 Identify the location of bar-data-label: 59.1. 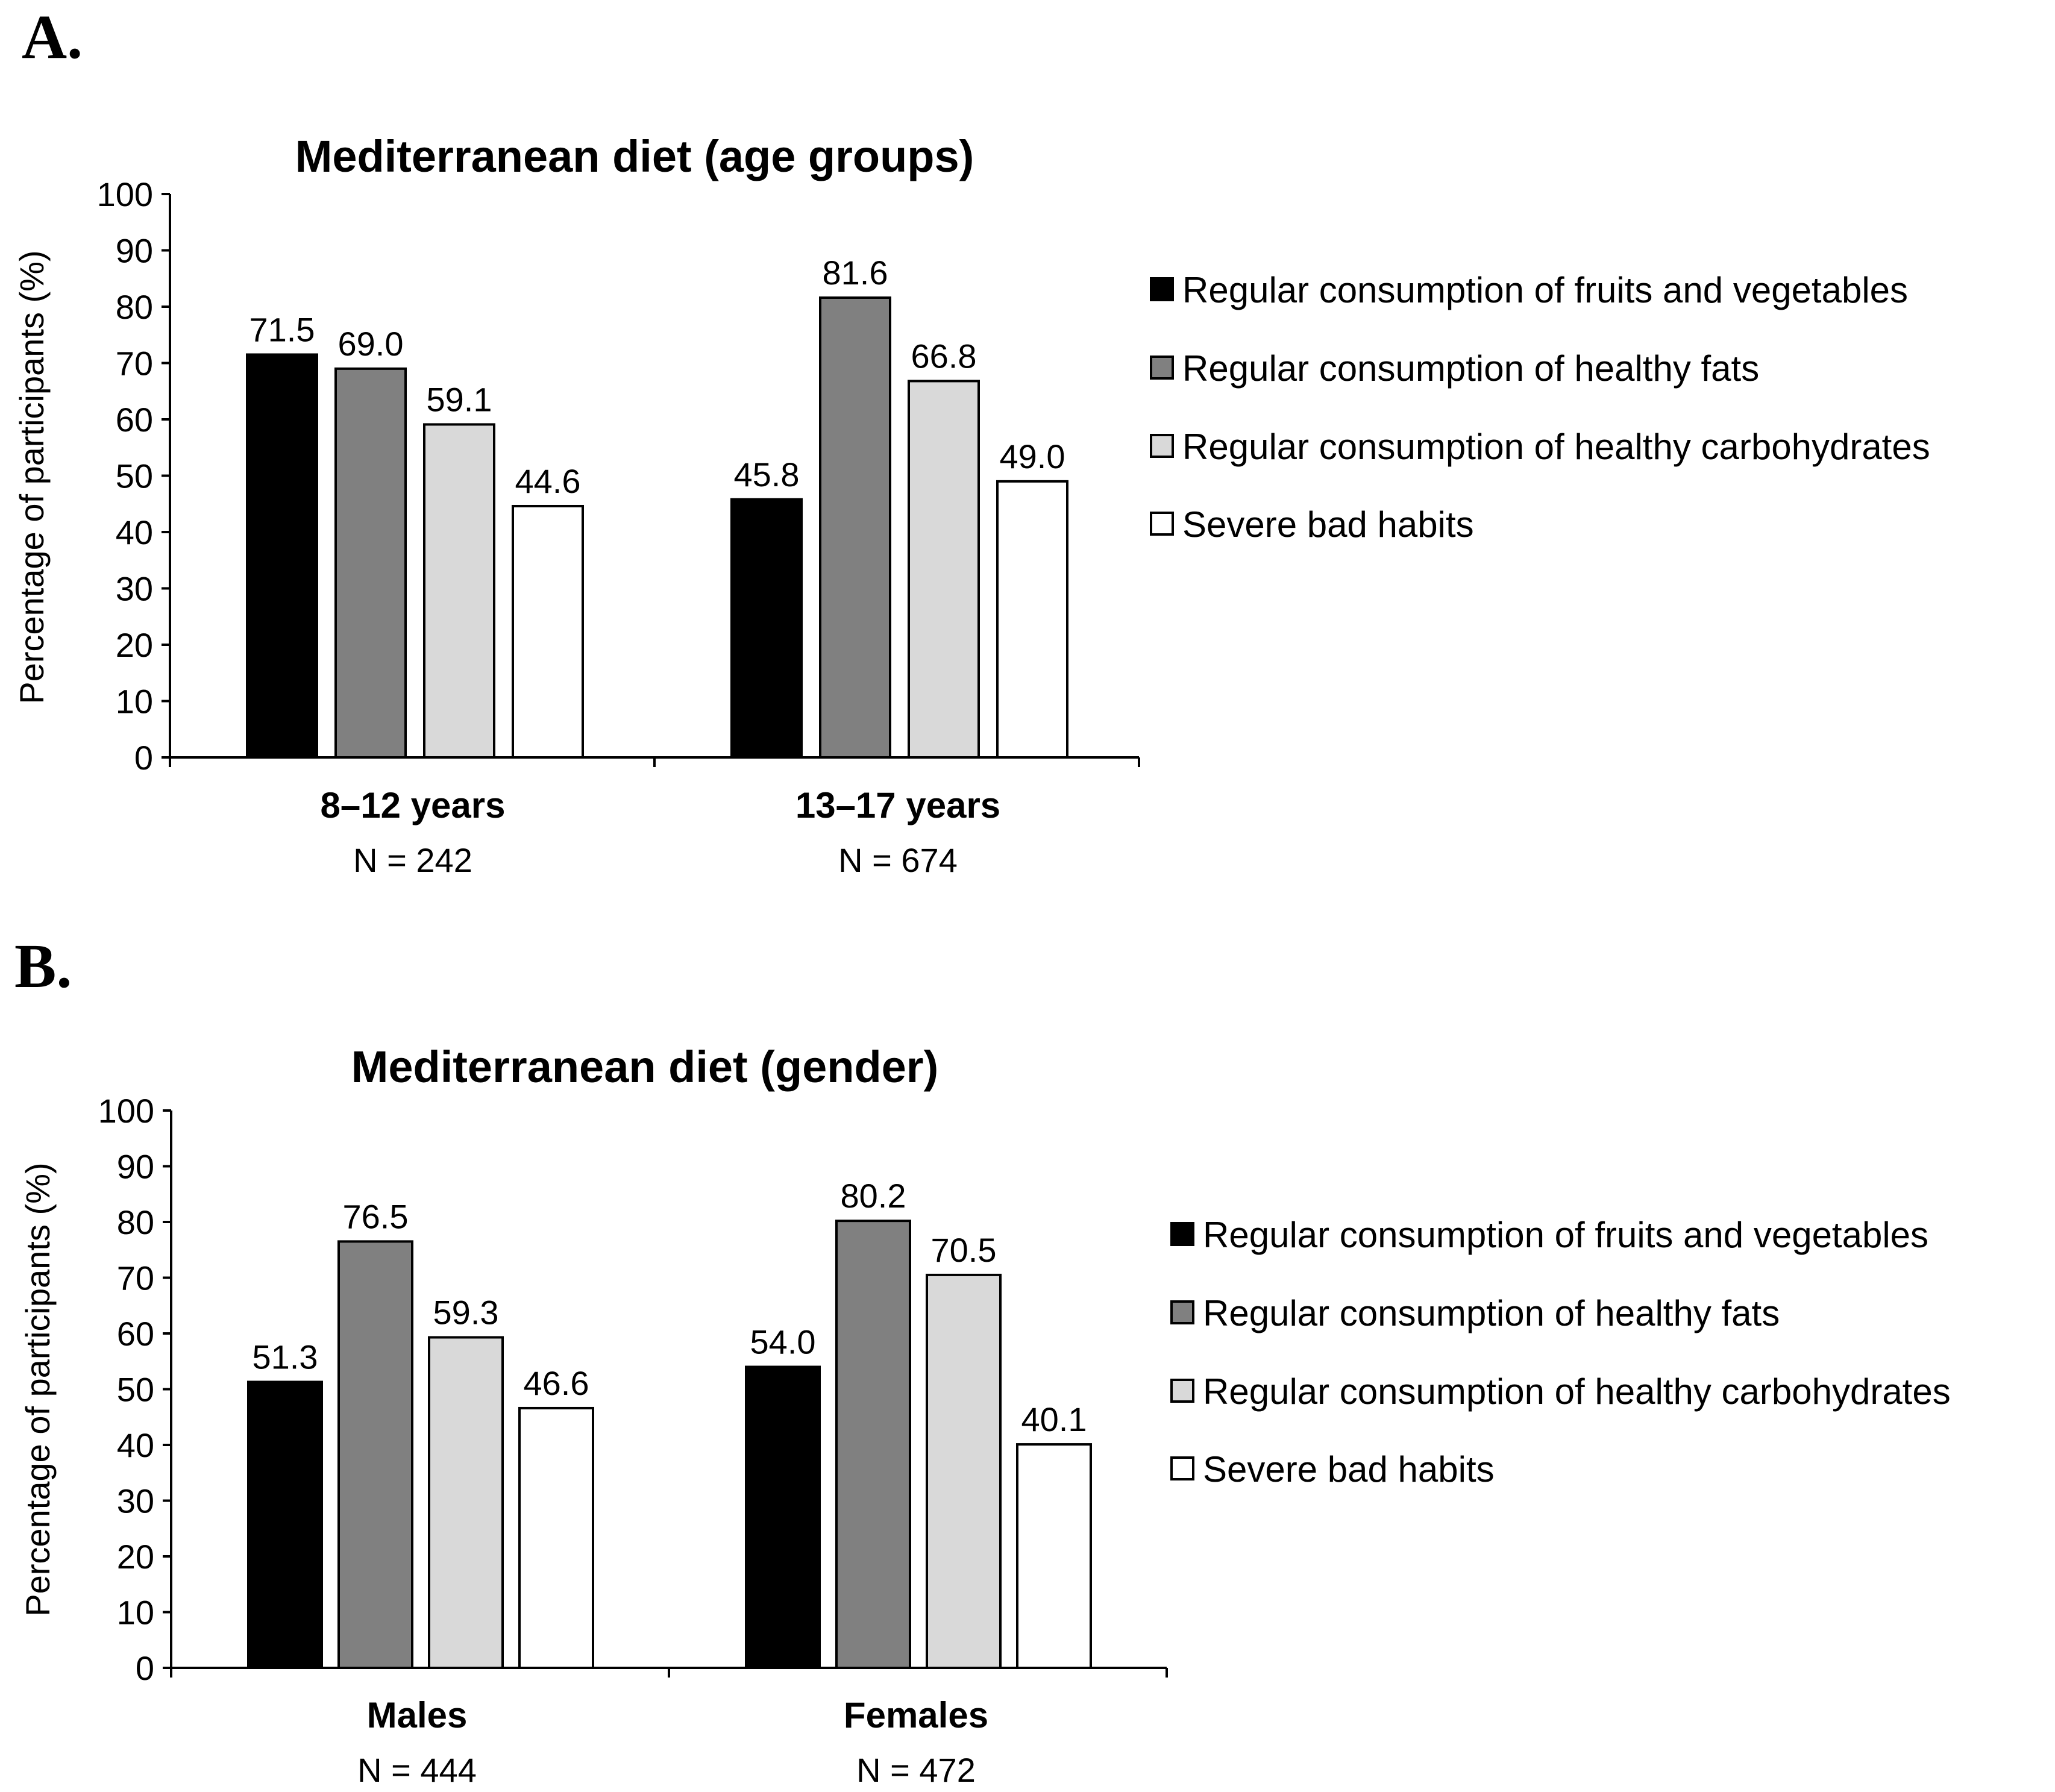
(459, 399).